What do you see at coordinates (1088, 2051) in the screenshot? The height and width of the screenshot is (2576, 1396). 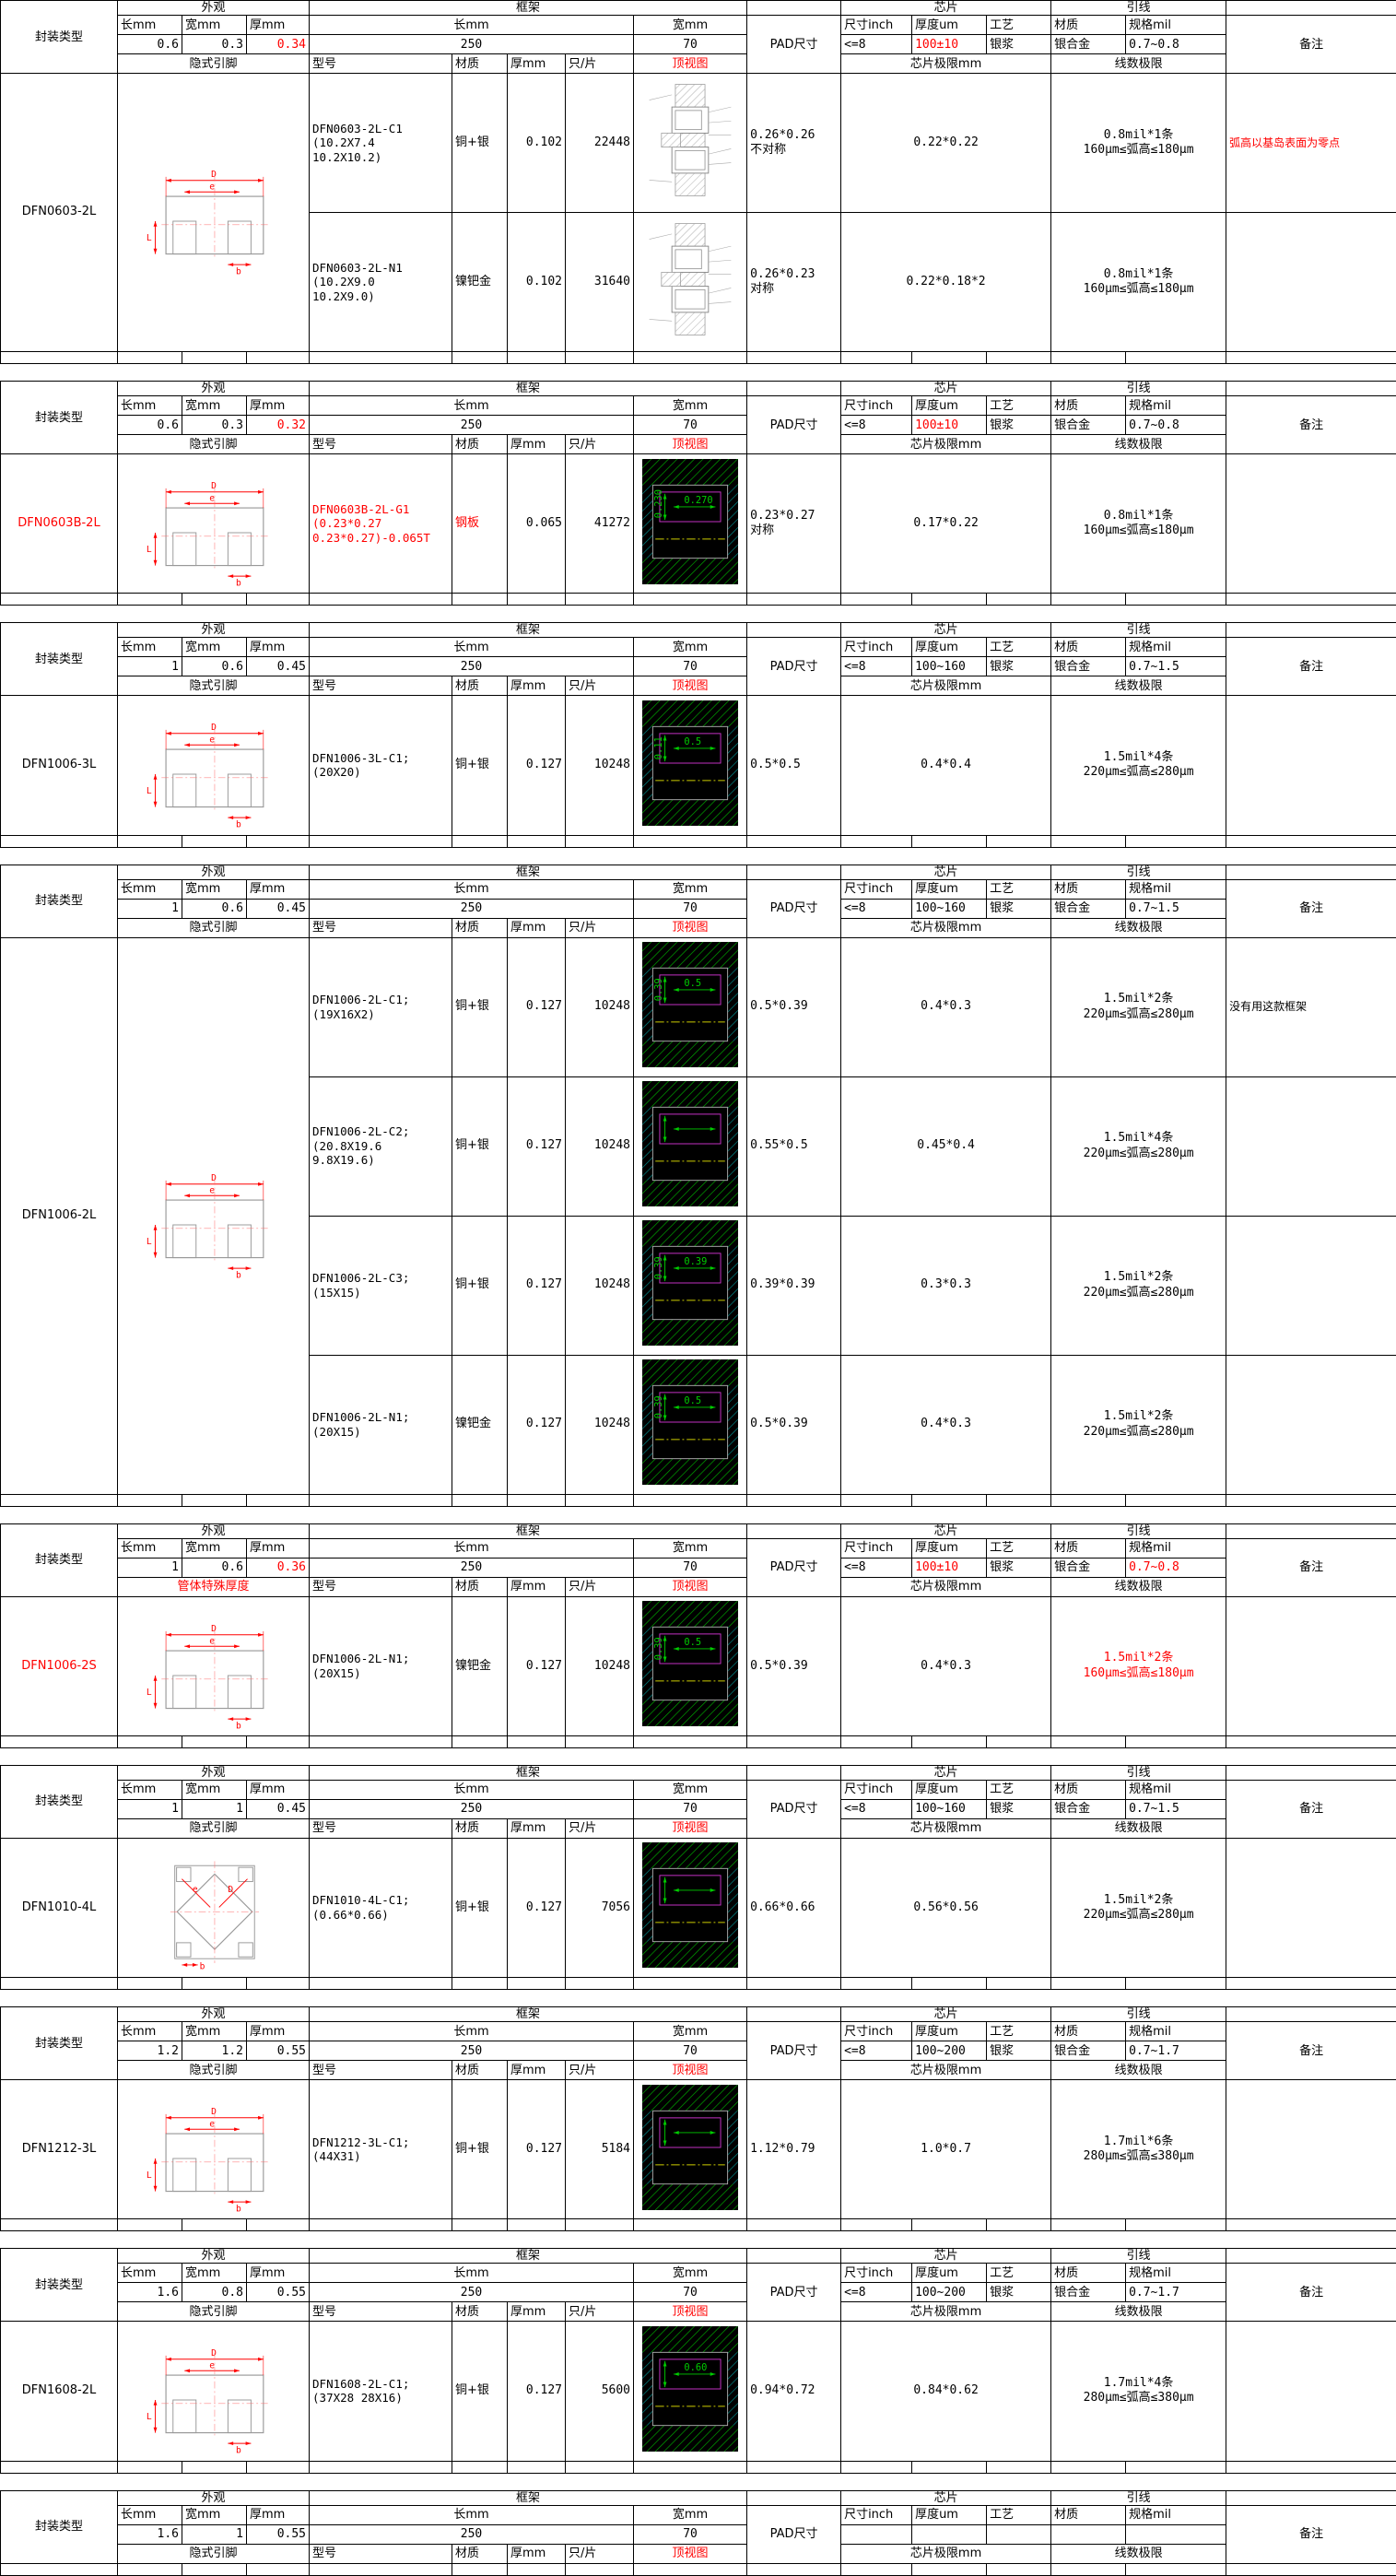 I see `lead-material-value: 银合金` at bounding box center [1088, 2051].